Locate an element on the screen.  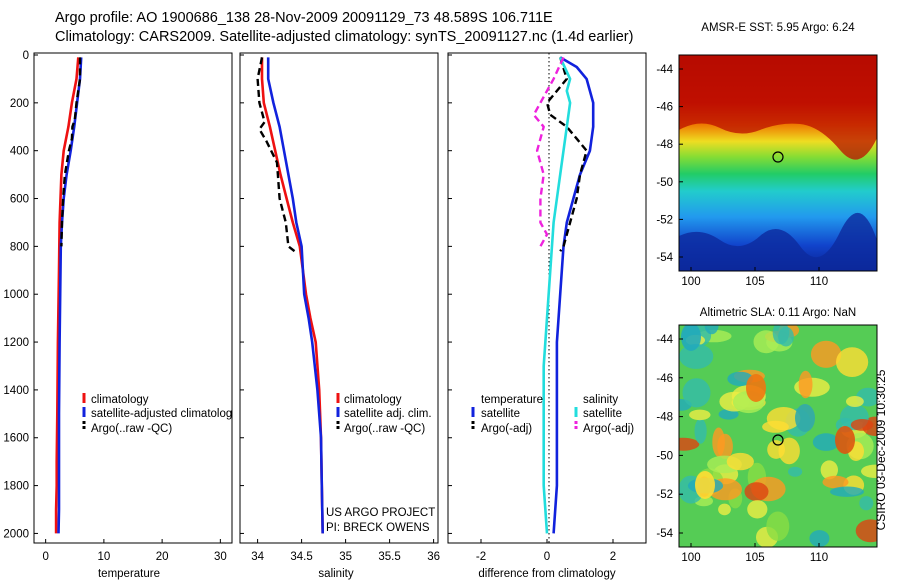
sla-map-frame is located at coordinates (778, 436).